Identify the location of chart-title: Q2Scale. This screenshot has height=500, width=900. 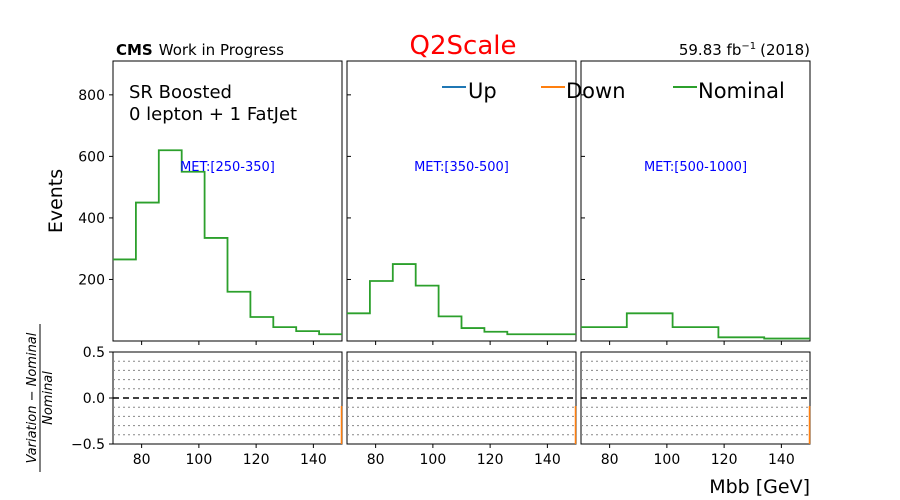
(463, 46).